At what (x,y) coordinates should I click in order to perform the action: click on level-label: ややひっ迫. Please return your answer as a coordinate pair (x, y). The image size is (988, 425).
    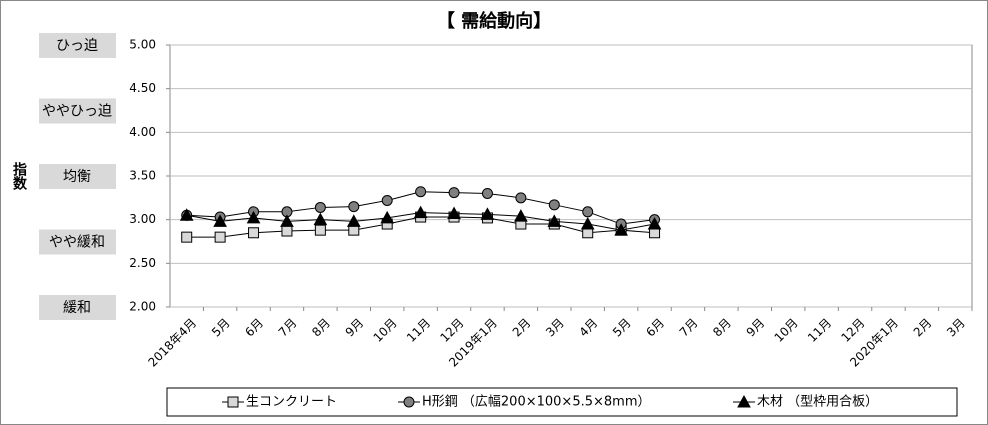
    Looking at the image, I should click on (77, 112).